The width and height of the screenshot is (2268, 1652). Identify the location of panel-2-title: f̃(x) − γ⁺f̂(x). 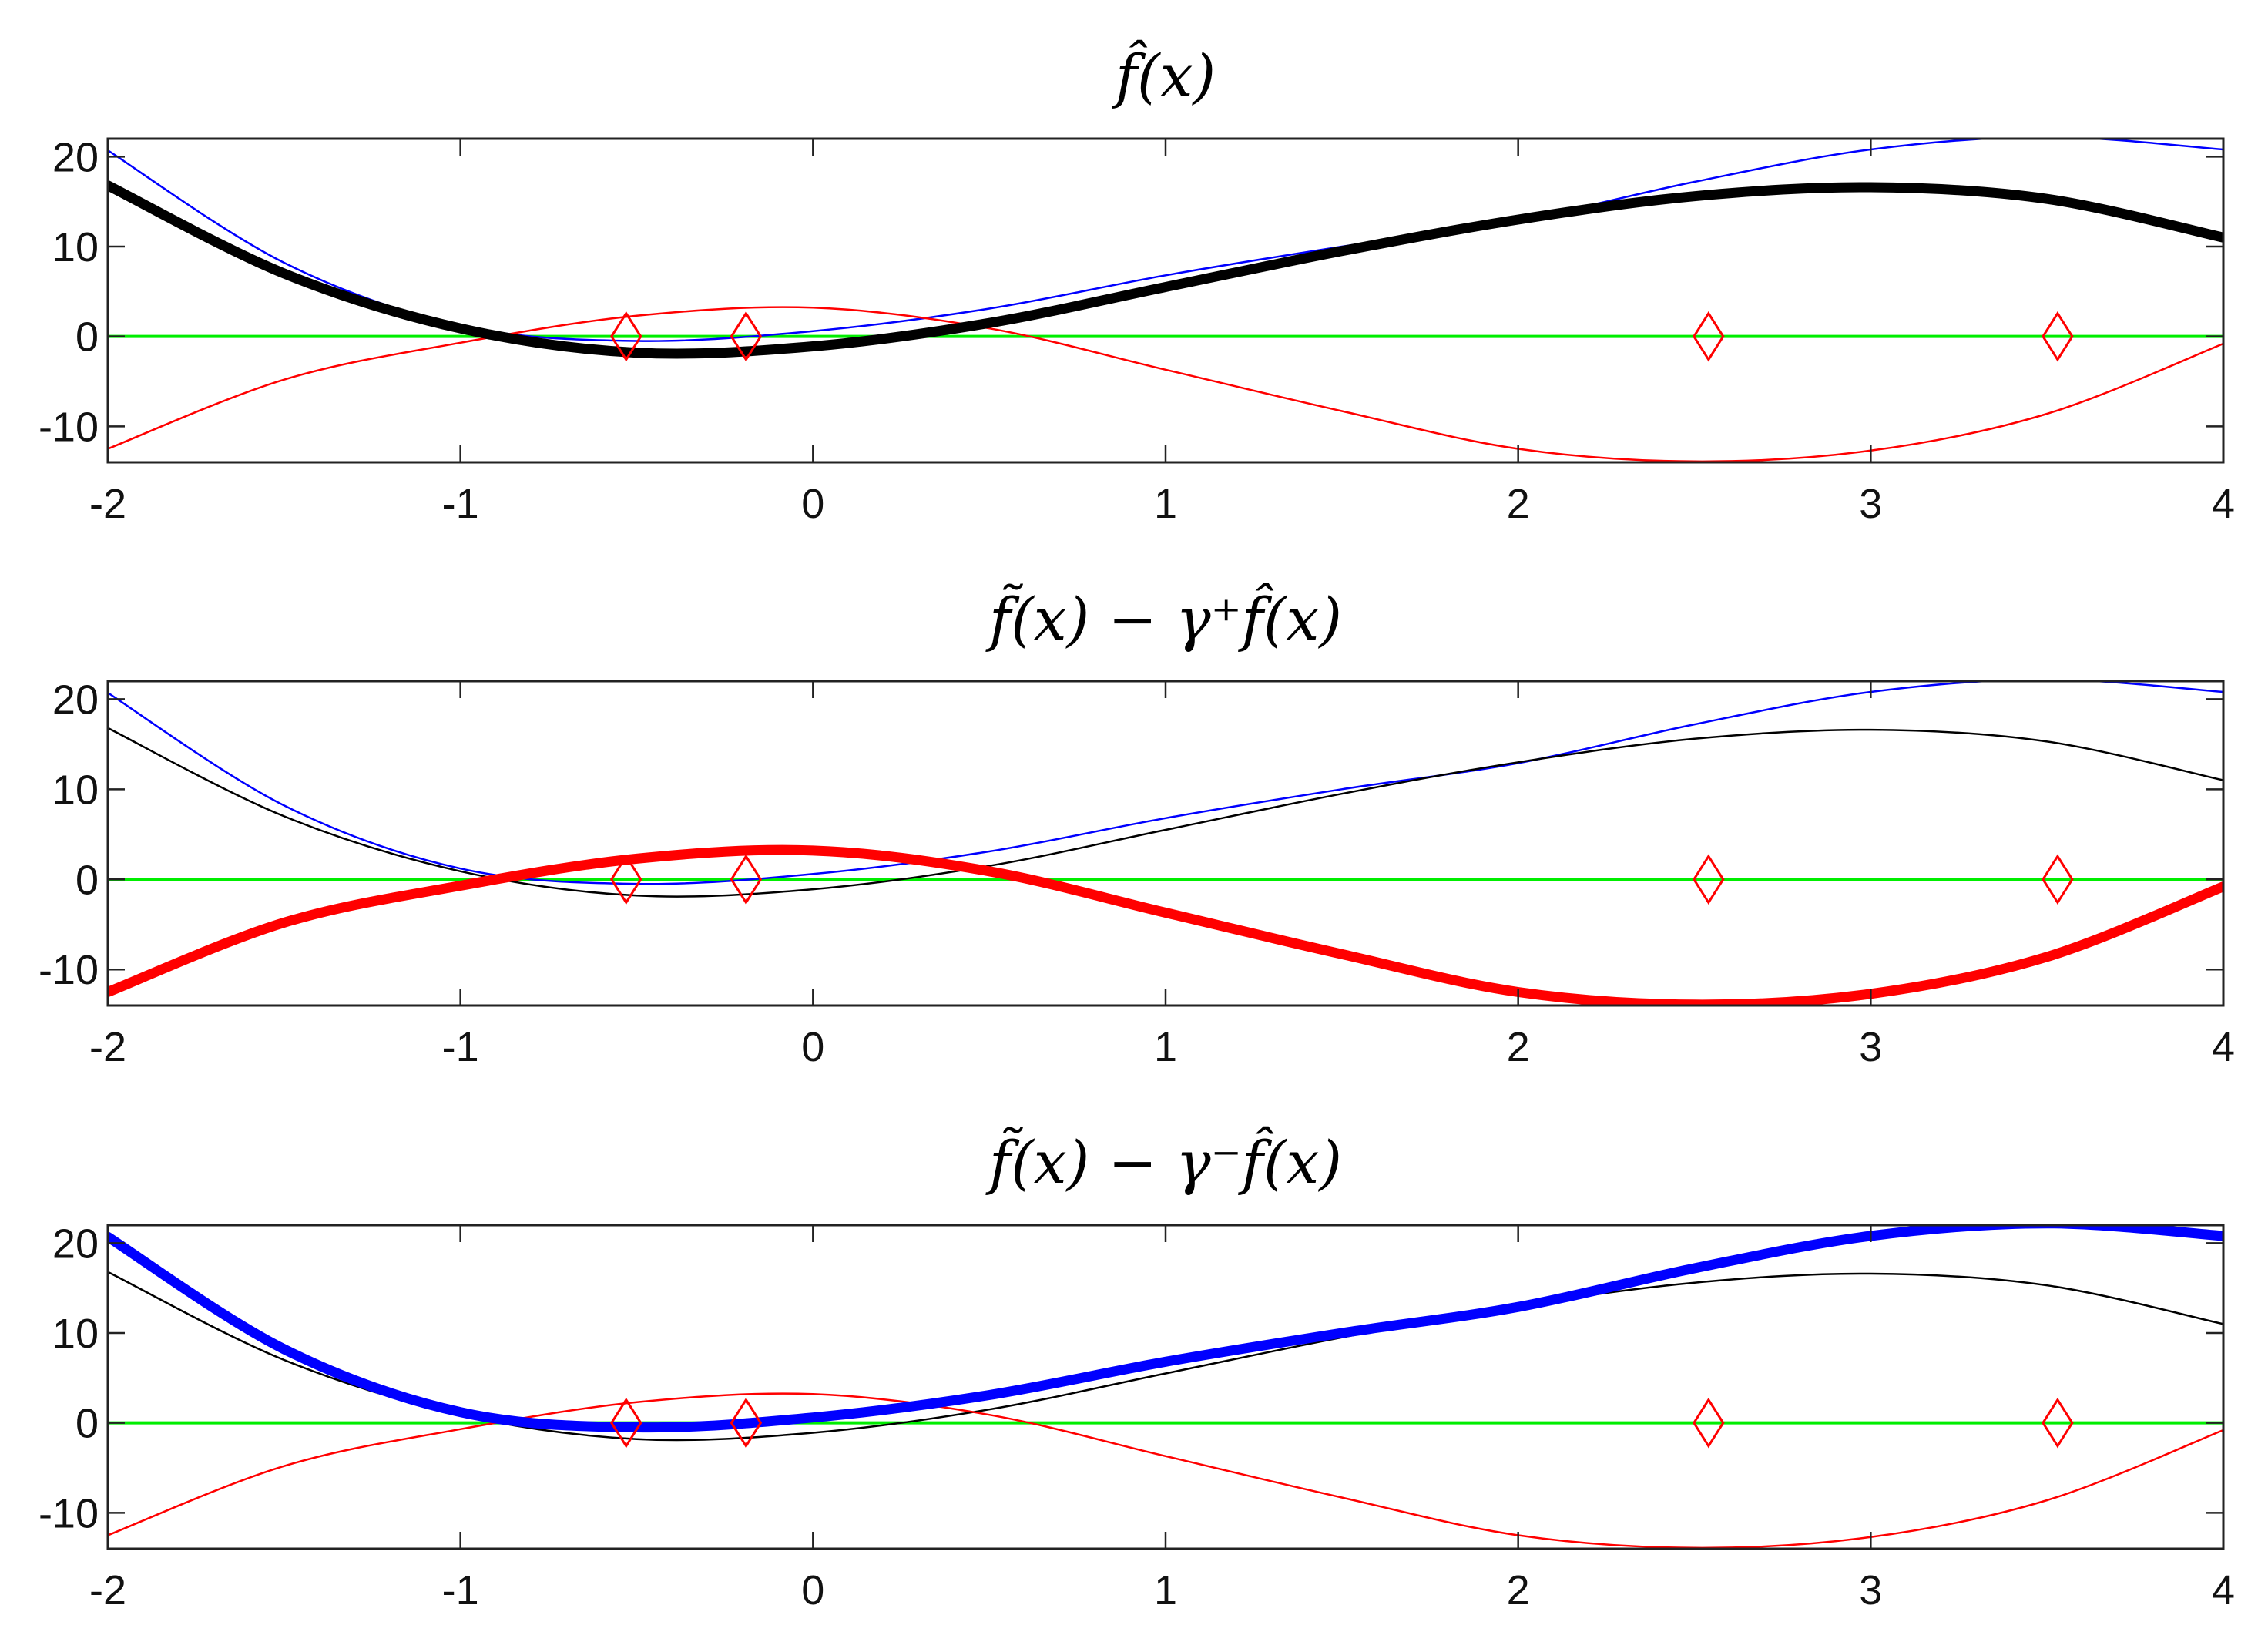
(1163, 618).